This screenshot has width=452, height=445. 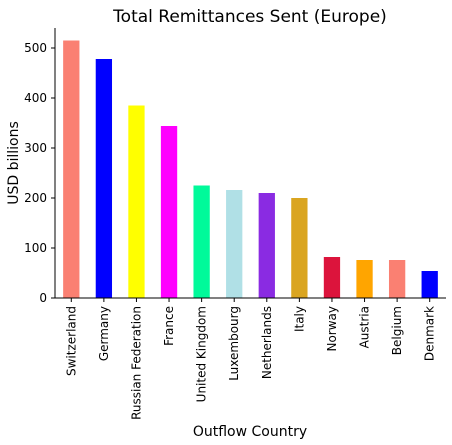 What do you see at coordinates (43, 298) in the screenshot?
I see `y-tick-label: 0` at bounding box center [43, 298].